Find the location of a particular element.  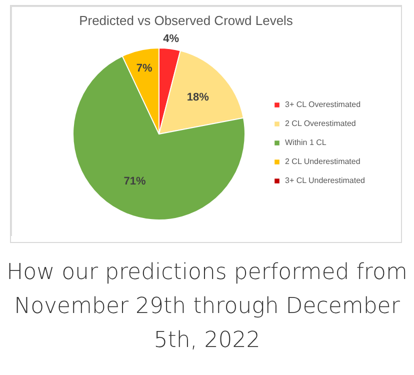

legend-label: 3+ CL Underestimated is located at coordinates (325, 180).